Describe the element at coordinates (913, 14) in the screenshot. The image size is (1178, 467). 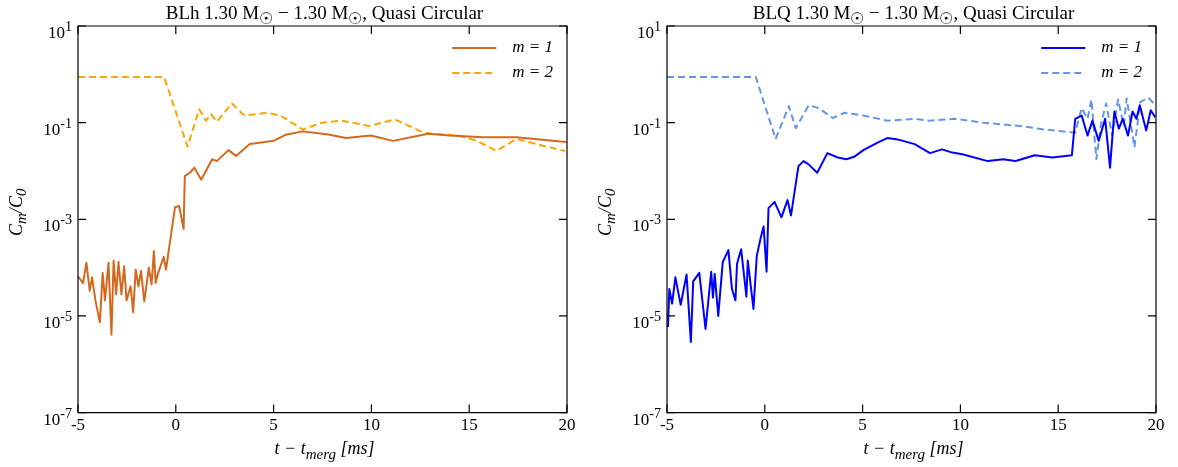
I see `chart-title: BLQ 1.30 M$_{☉}$ − 1.30 M$_{☉}$, Quasi Circular` at that location.